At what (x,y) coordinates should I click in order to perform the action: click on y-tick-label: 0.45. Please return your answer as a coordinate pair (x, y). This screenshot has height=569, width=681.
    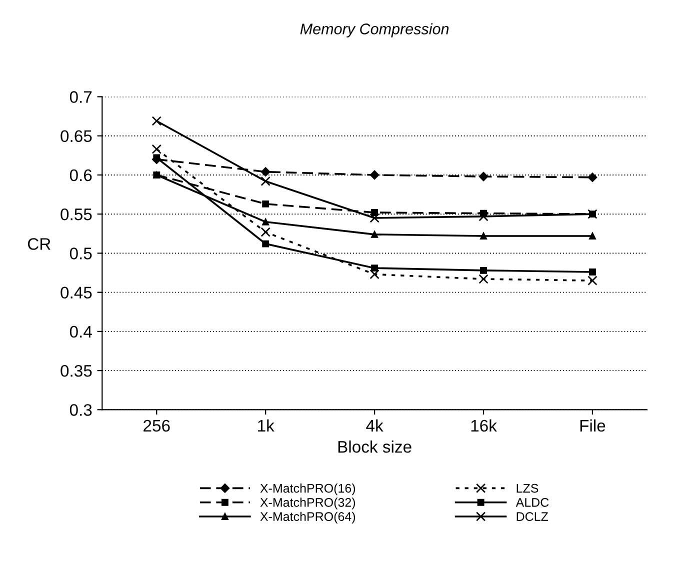
    Looking at the image, I should click on (76, 292).